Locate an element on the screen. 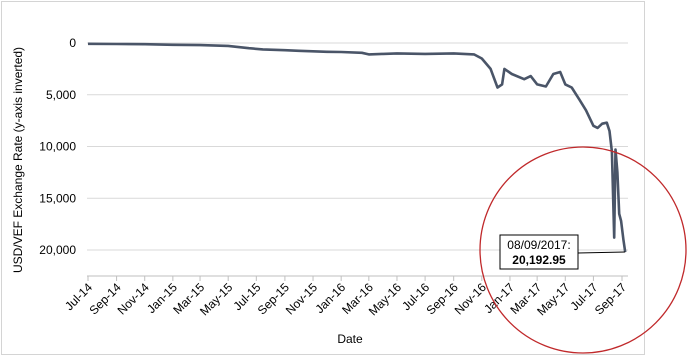 This screenshot has width=690, height=357. x-tick-label: Sep-17 is located at coordinates (610, 298).